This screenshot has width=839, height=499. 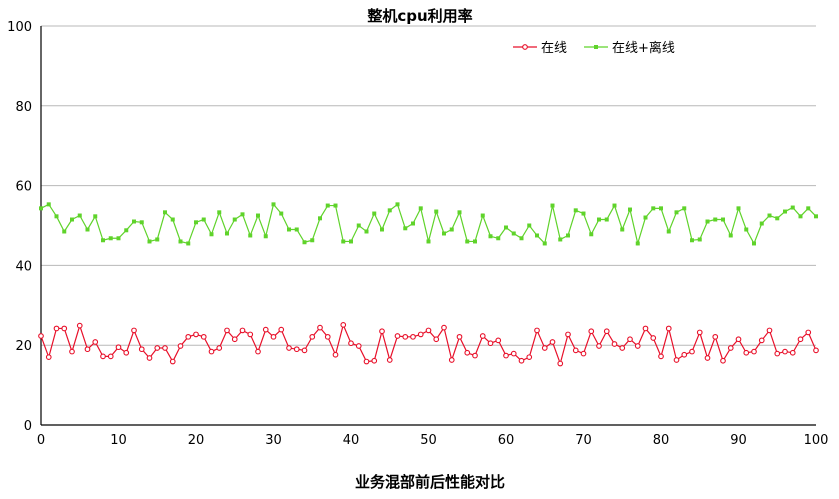 What do you see at coordinates (23, 107) in the screenshot?
I see `y-tick-label: 80` at bounding box center [23, 107].